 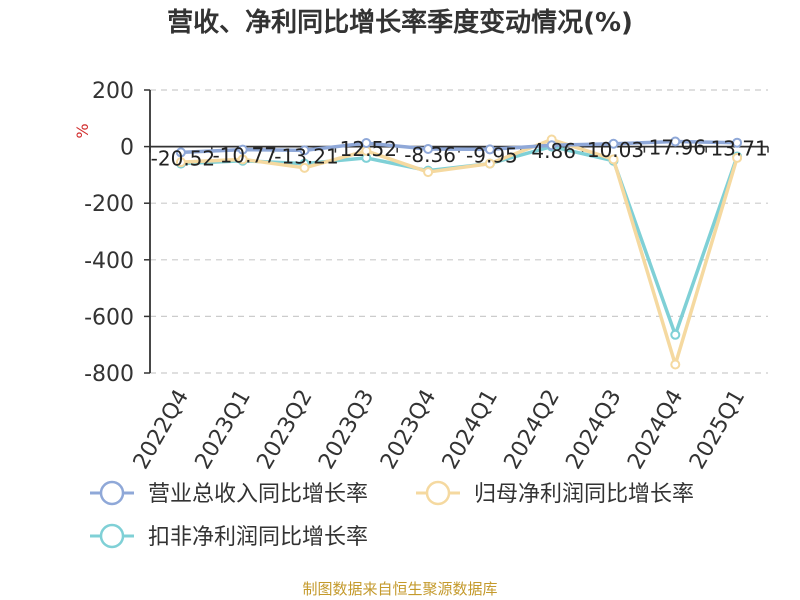 I want to click on data-label: -10.77, so click(x=244, y=156).